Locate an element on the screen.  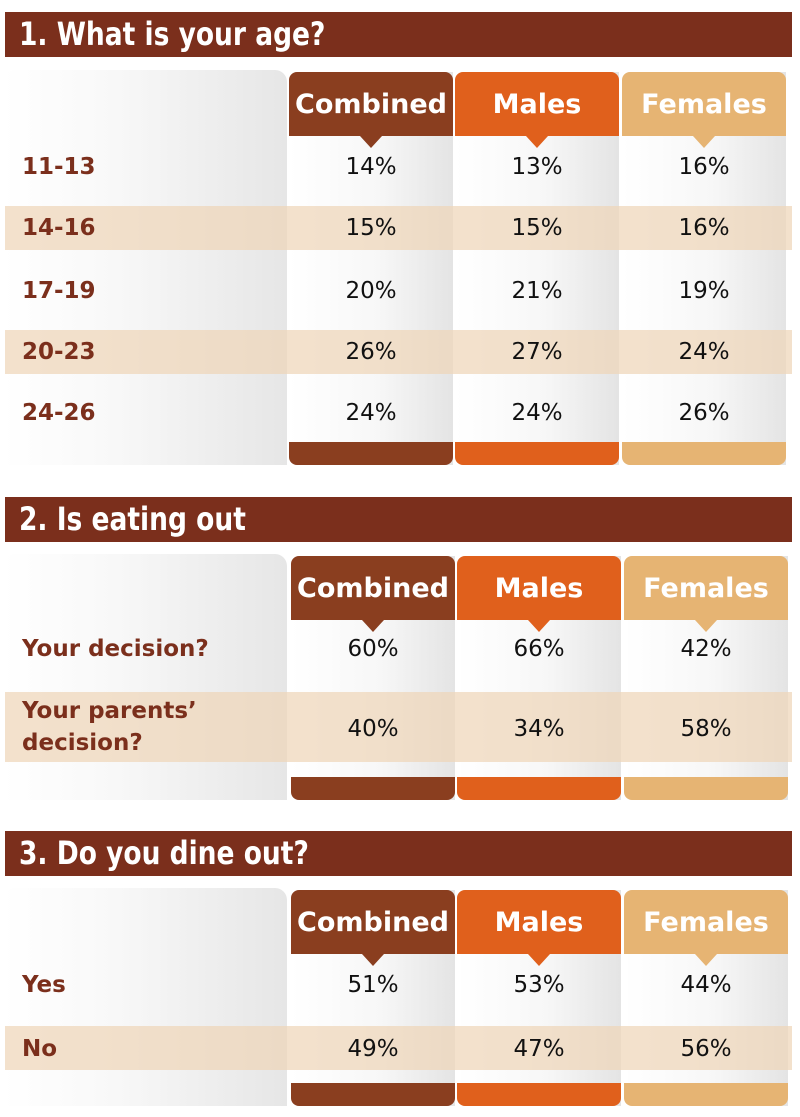
combined-value: 20% is located at coordinates (371, 291).